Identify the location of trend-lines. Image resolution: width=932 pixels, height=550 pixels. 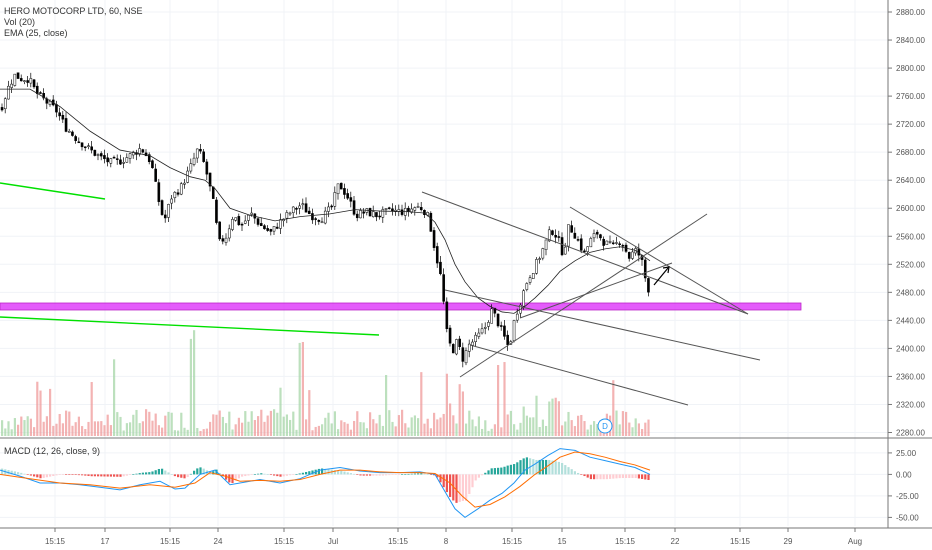
(591, 298).